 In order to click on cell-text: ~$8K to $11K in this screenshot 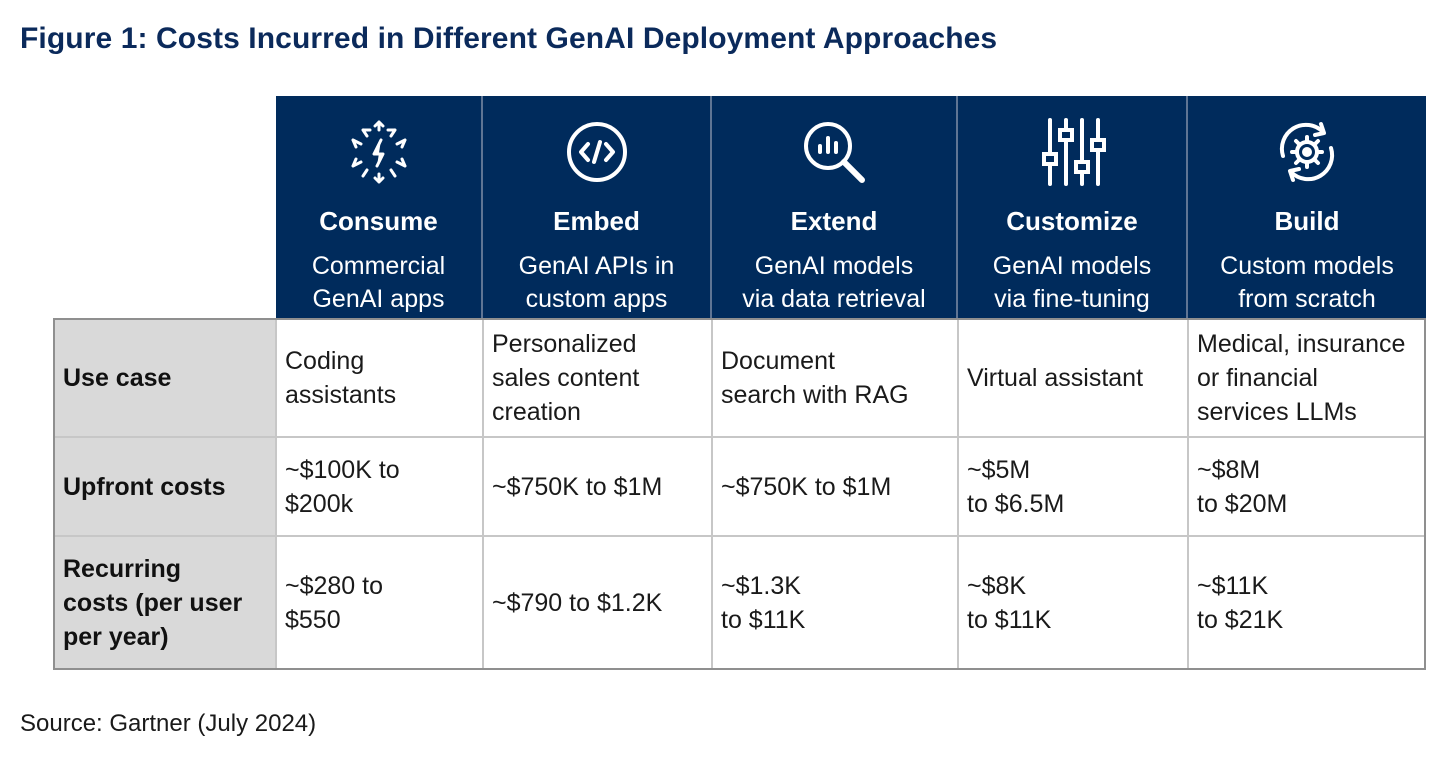, I will do `click(1009, 603)`.